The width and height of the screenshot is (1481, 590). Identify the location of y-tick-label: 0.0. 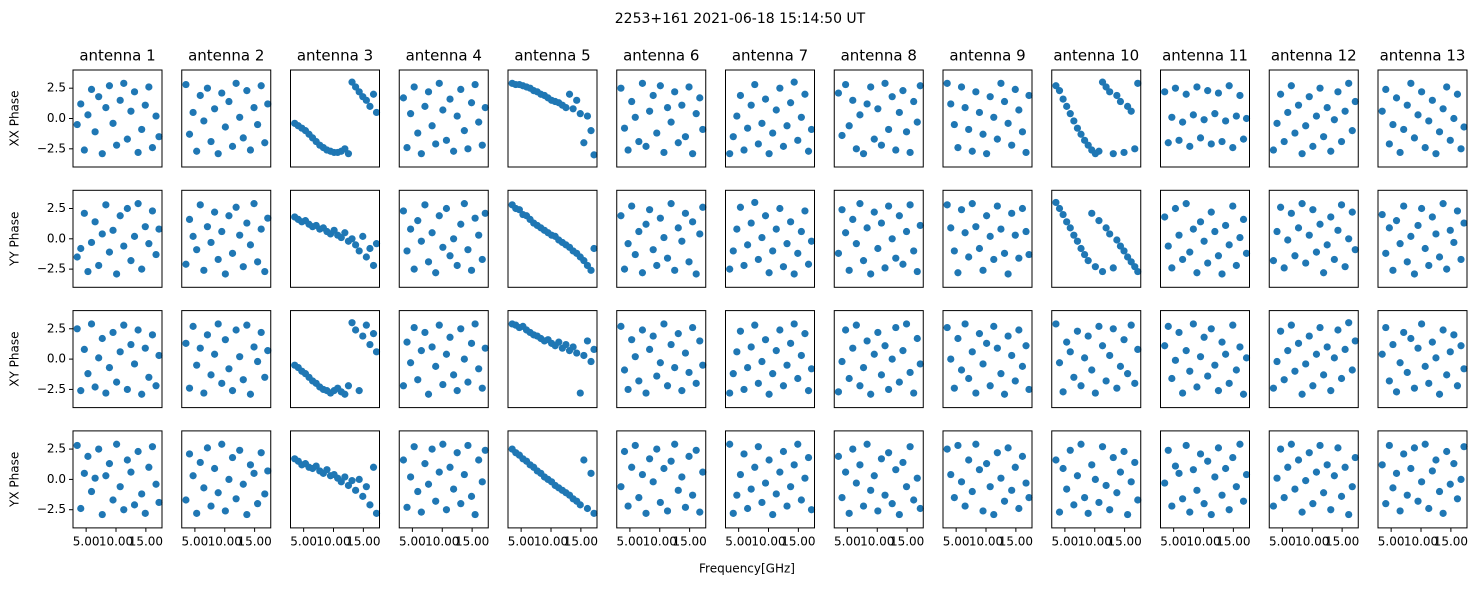
(56, 238).